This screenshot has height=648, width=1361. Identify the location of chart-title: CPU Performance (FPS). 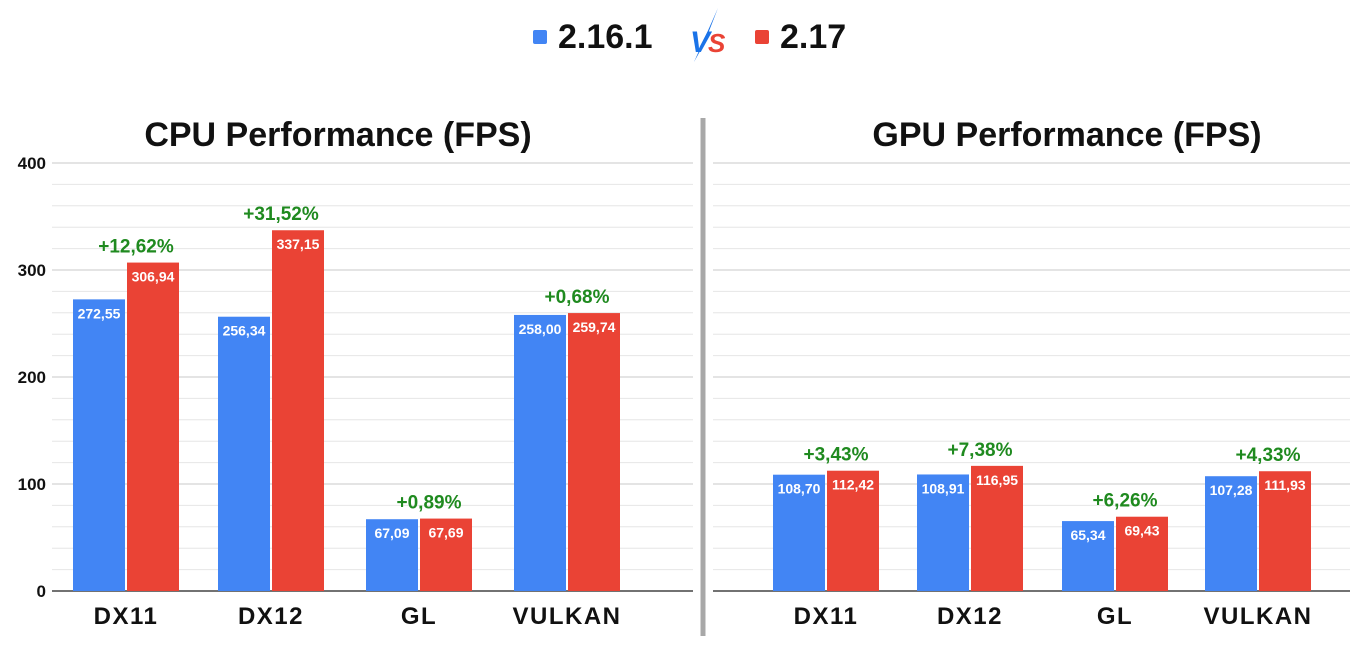
(337, 135).